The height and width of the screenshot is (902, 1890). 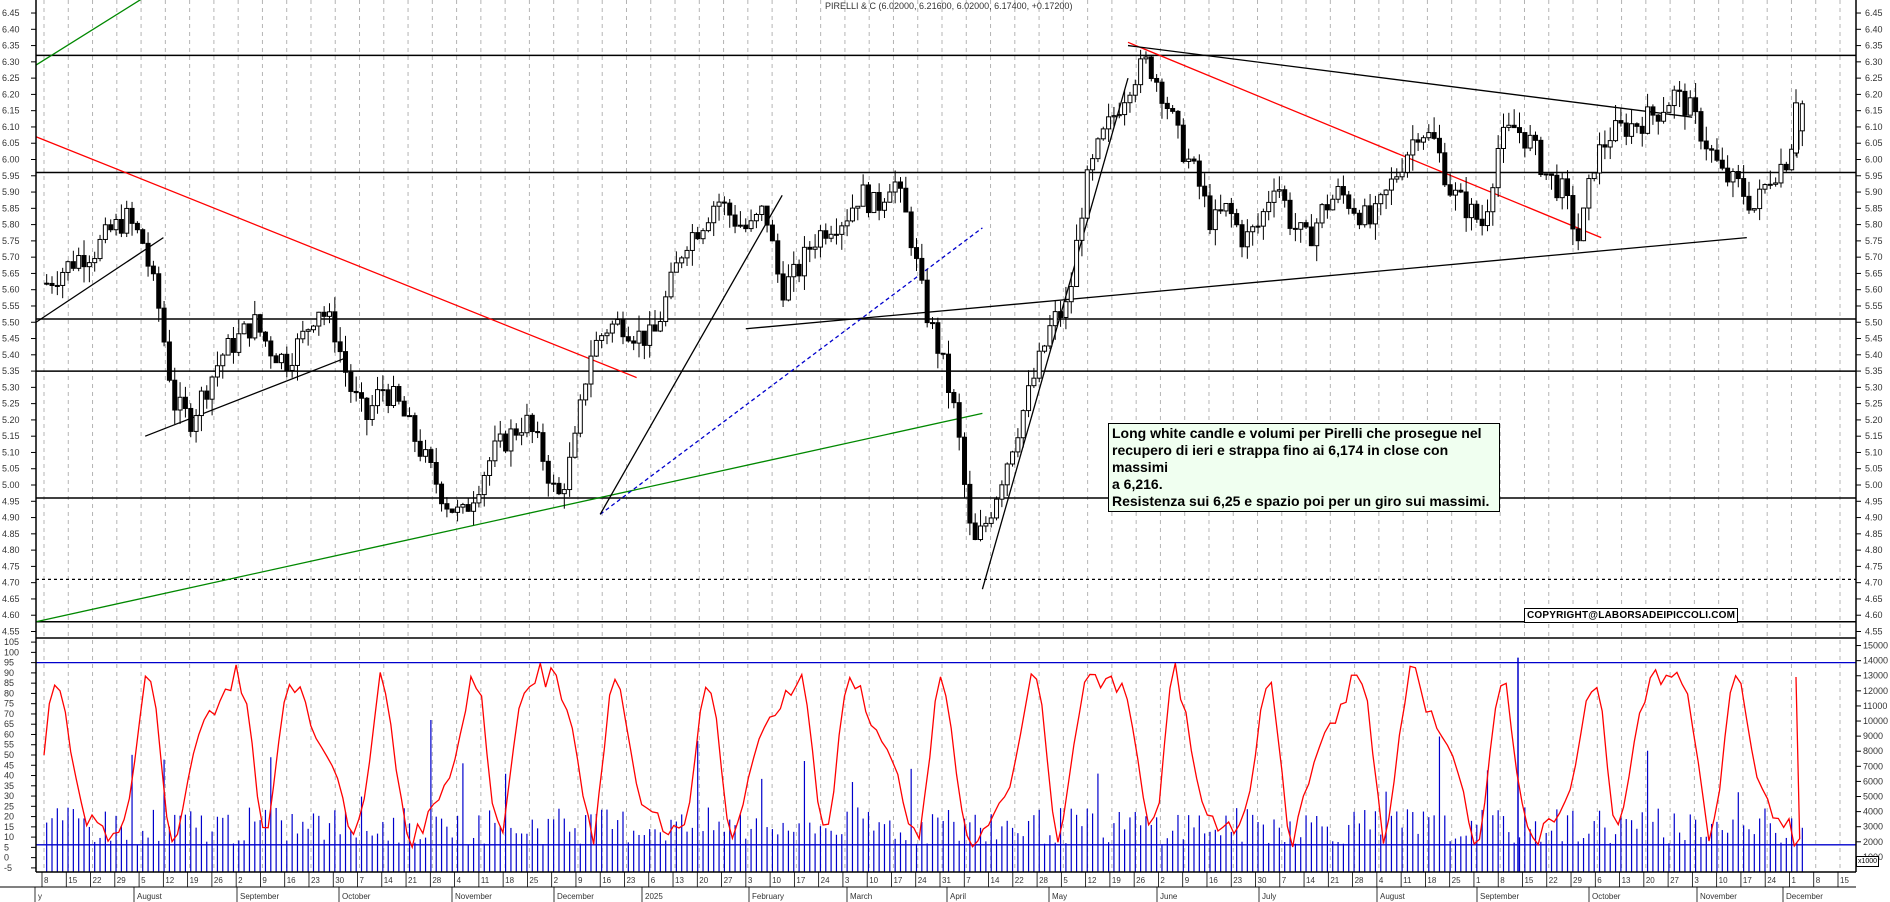 I want to click on svg-text: 5.45, so click(x=1874, y=339).